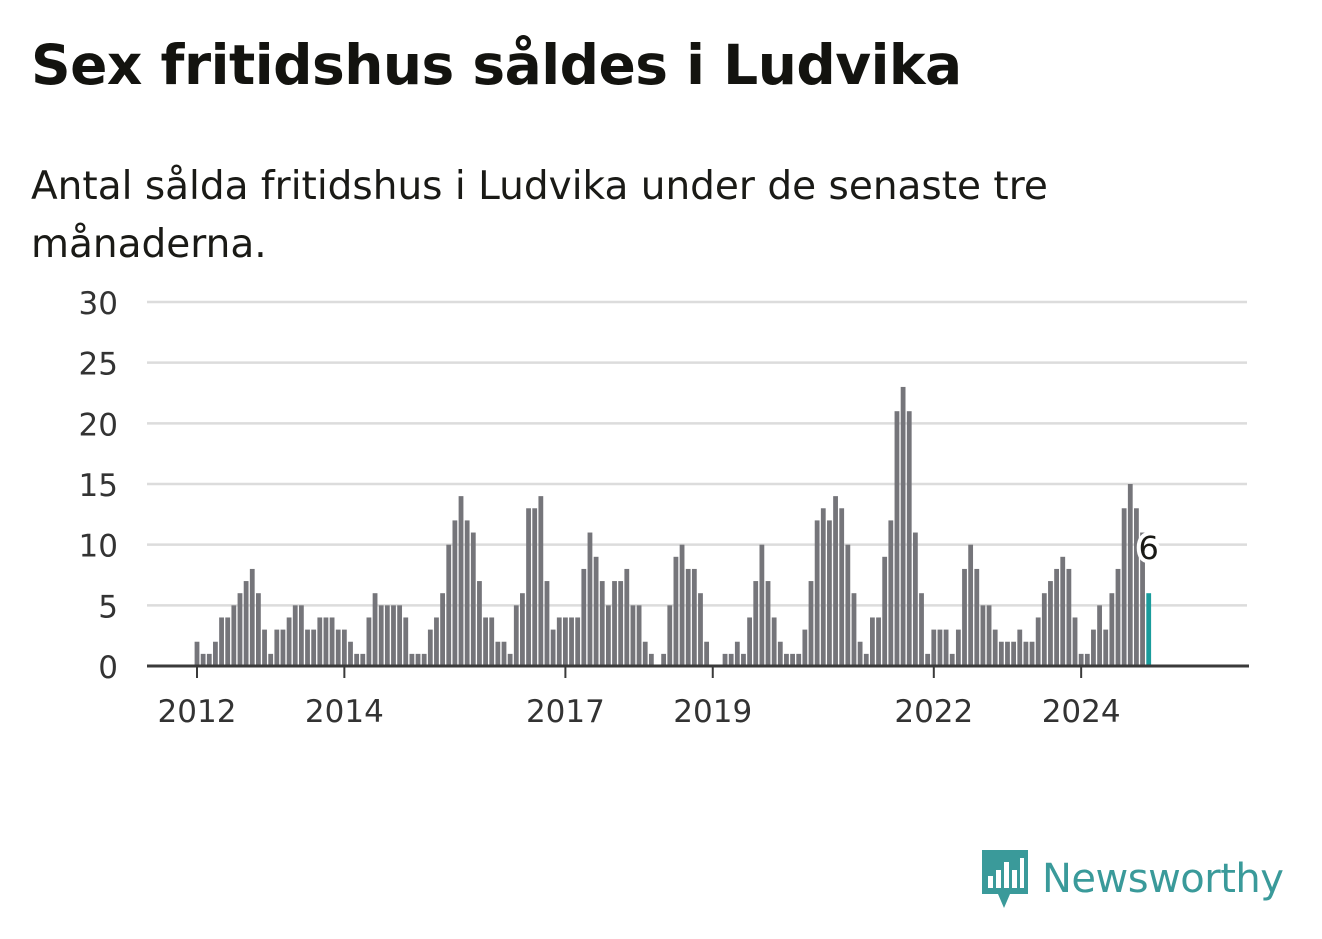 The width and height of the screenshot is (1322, 939). I want to click on page-title: Sex fritidshus såldes i Ludvika, so click(496, 65).